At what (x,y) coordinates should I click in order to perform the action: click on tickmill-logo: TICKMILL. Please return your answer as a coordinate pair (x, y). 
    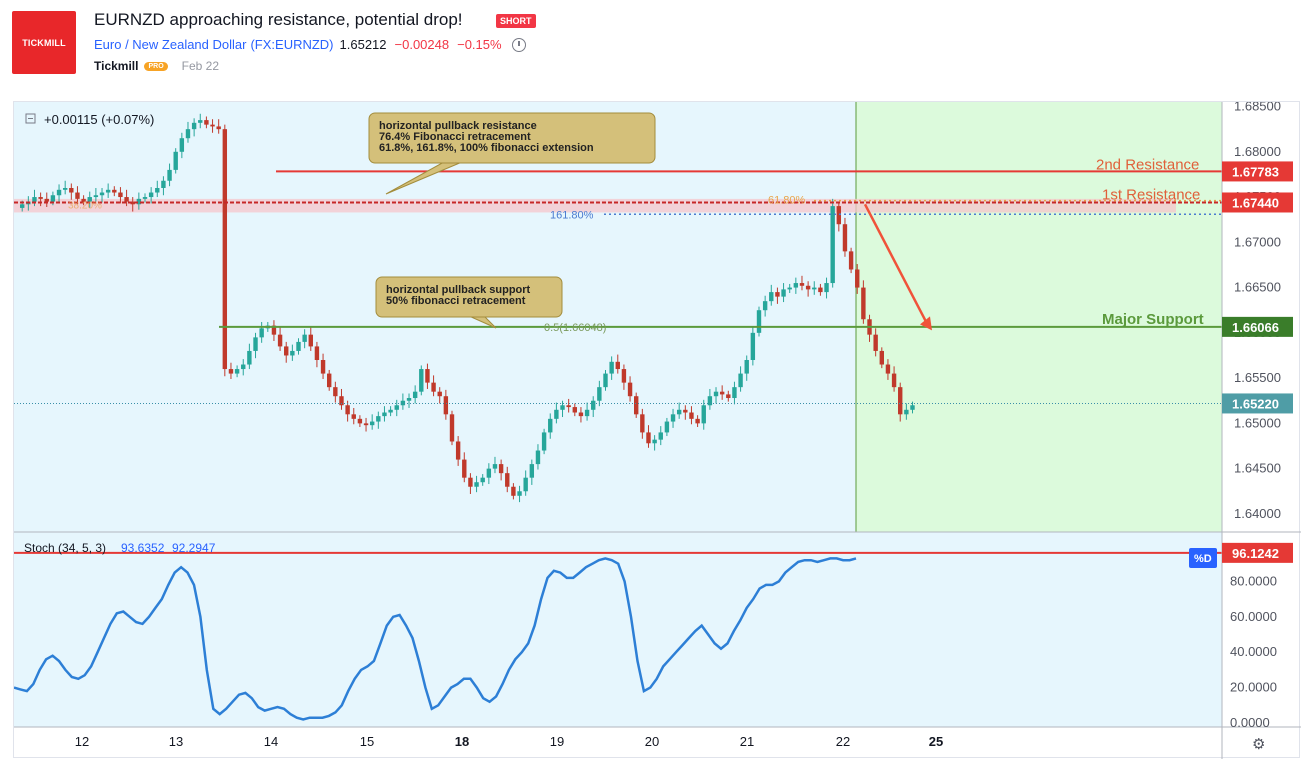
    Looking at the image, I should click on (44, 42).